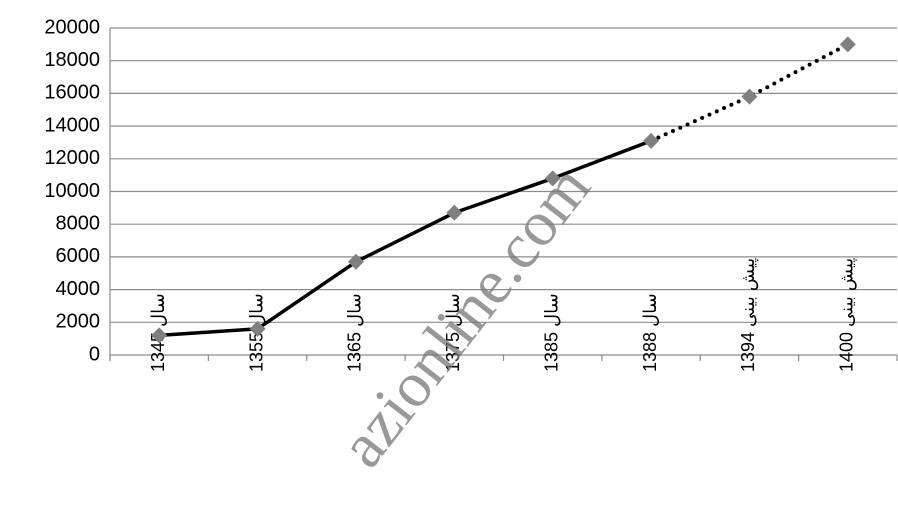 The width and height of the screenshot is (898, 505). What do you see at coordinates (748, 315) in the screenshot?
I see `x-tick-label: پیش بینی 1394` at bounding box center [748, 315].